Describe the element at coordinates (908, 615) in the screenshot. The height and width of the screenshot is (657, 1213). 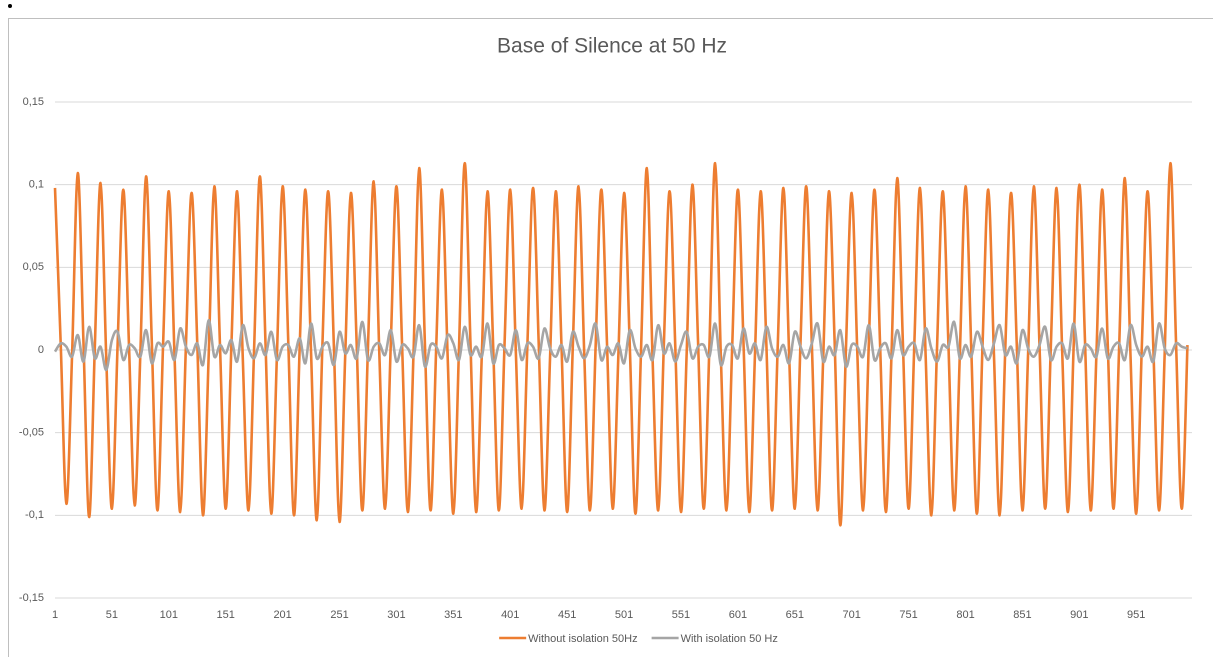
I see `x-tick-label: 751` at that location.